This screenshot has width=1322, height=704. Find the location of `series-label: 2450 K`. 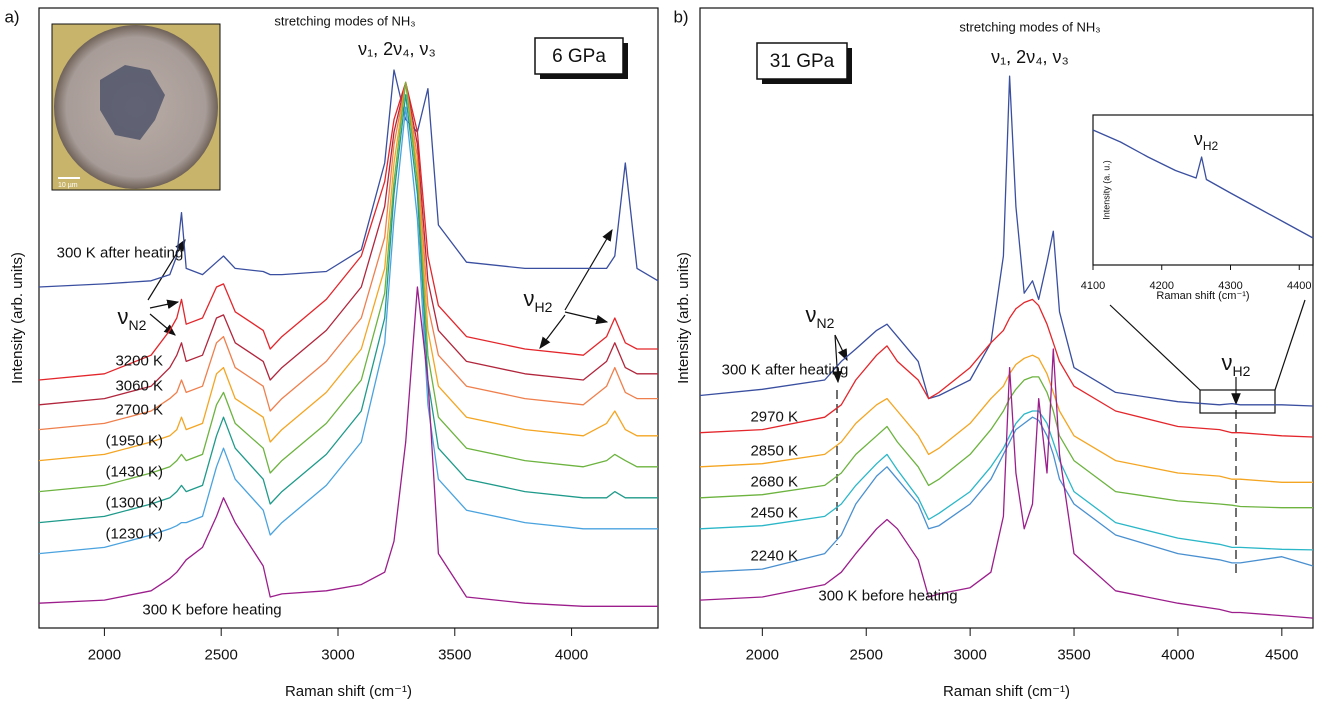

series-label: 2450 K is located at coordinates (774, 513).